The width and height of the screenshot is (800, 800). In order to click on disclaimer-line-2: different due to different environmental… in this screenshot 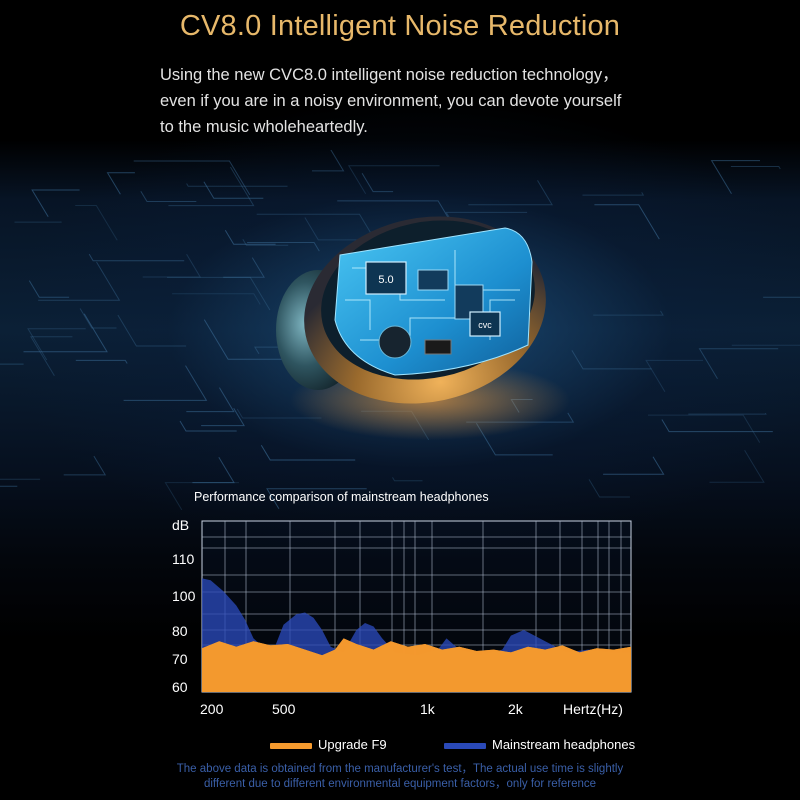, I will do `click(400, 784)`.